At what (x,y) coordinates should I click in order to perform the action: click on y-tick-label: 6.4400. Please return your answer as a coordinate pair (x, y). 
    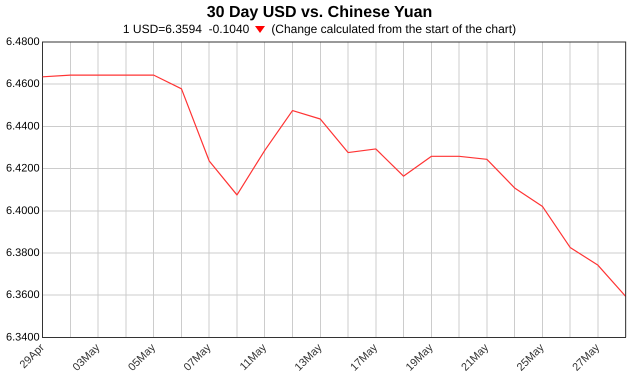
    Looking at the image, I should click on (23, 126).